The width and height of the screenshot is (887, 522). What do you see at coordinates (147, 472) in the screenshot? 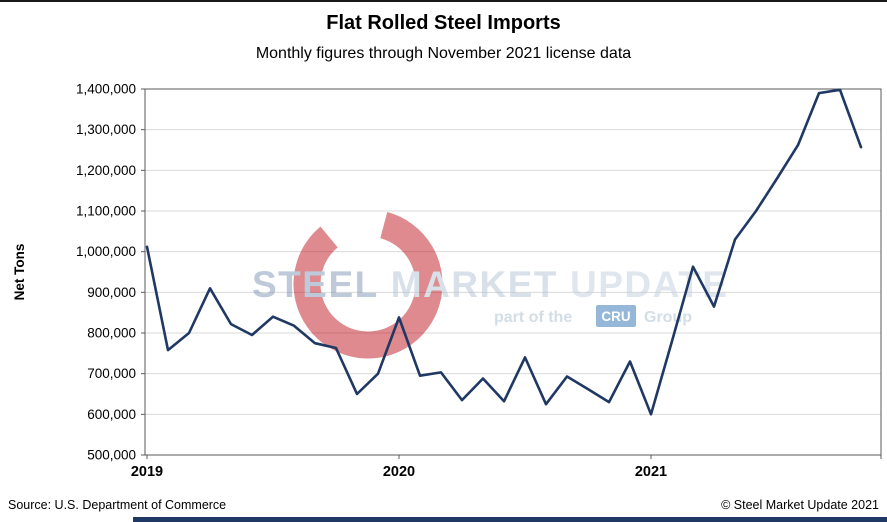
I see `x-tick-label: 2019` at bounding box center [147, 472].